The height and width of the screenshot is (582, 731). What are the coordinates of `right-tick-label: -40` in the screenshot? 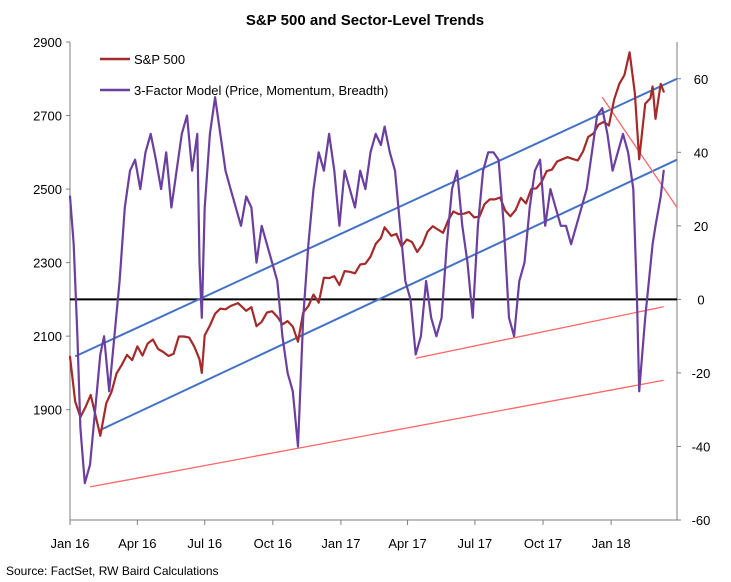 It's located at (701, 446).